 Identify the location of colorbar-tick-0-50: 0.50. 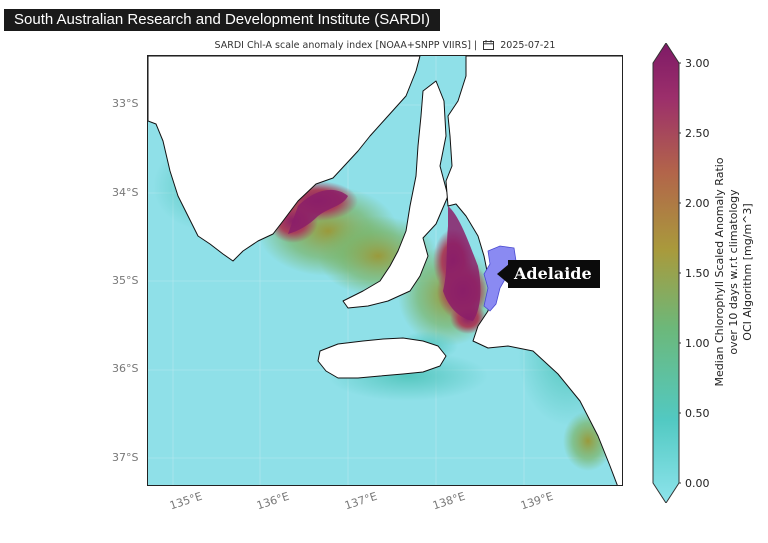
(697, 413).